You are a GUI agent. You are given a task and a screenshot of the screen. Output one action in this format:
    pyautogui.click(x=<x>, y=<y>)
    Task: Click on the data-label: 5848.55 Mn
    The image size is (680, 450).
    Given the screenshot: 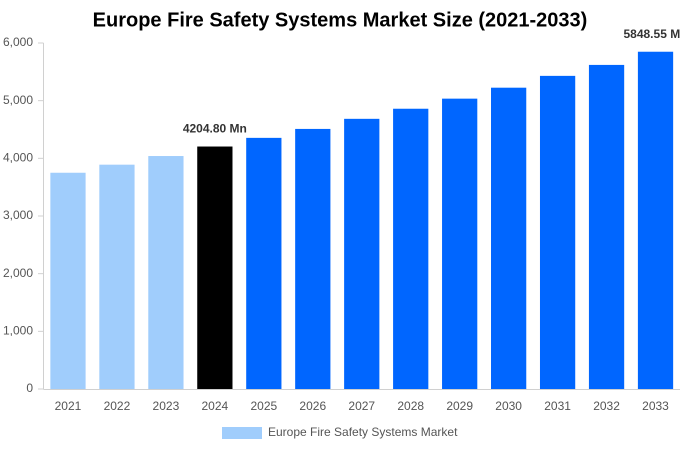 What is the action you would take?
    pyautogui.click(x=651, y=34)
    